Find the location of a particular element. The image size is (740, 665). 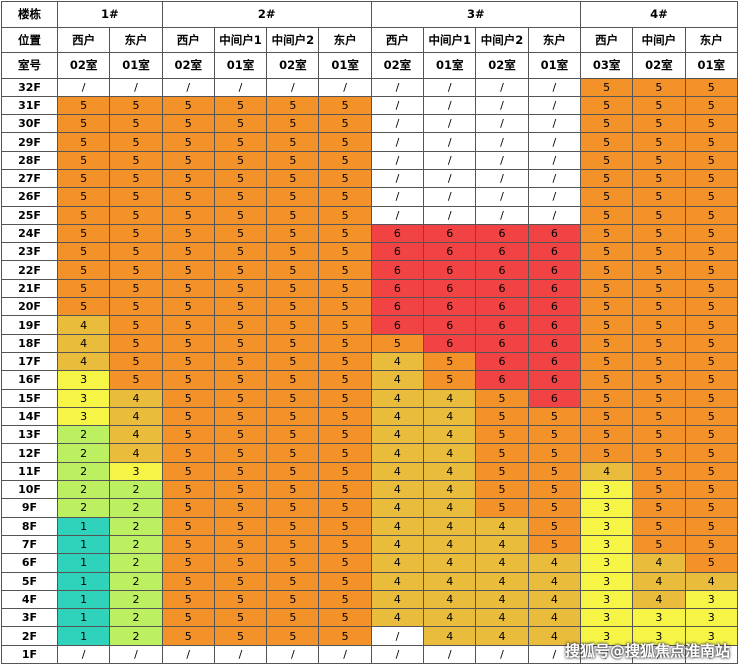

unit-room: 01室 is located at coordinates (554, 65).